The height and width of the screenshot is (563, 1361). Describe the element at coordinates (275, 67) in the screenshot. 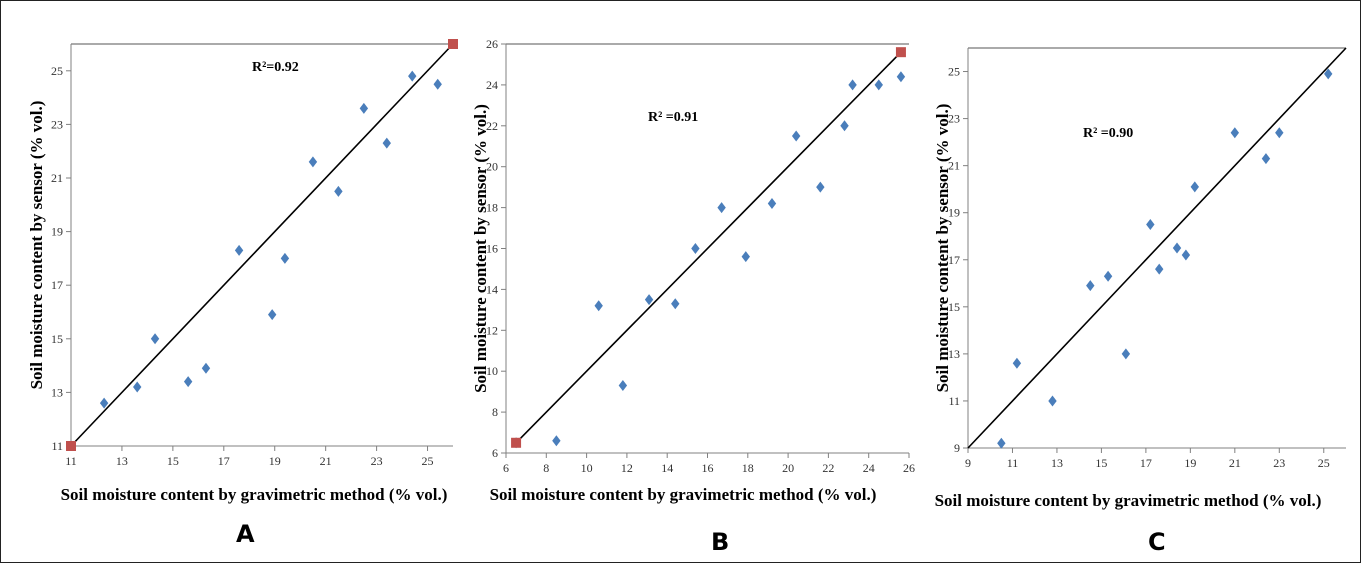

I see `r-squared-label: R²=0.92` at that location.